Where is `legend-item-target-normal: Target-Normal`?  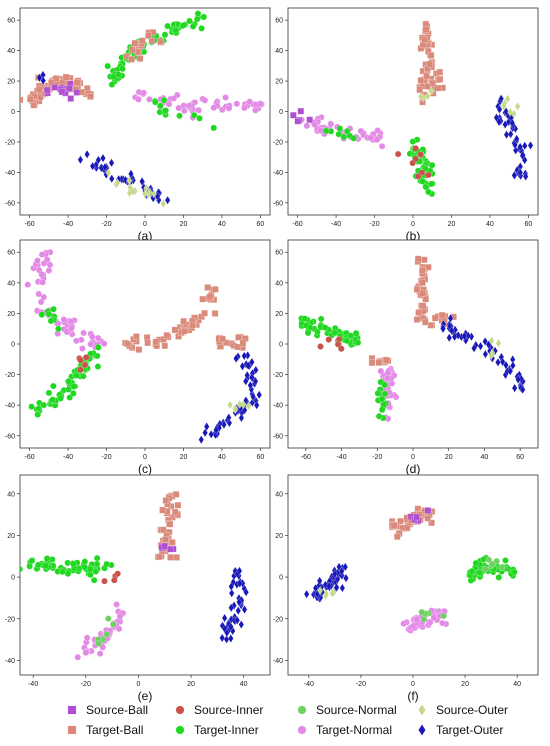 legend-item-target-normal: Target-Normal is located at coordinates (344, 730).